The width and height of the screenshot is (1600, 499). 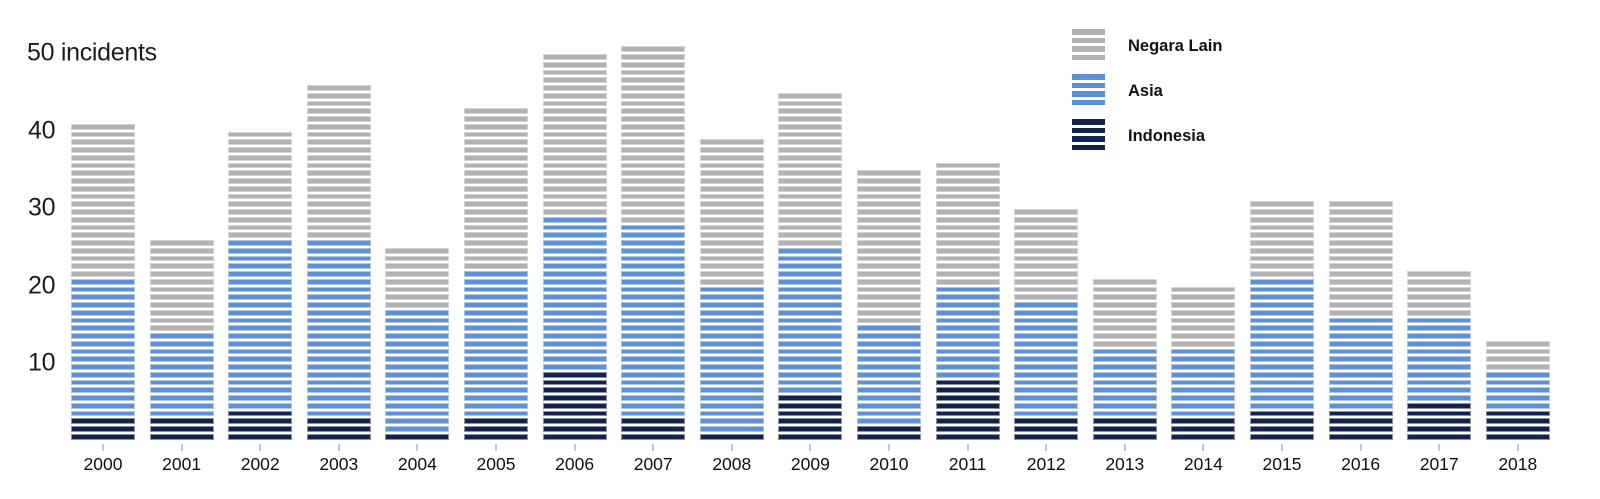 I want to click on x-tick-label: 2008, so click(x=732, y=464).